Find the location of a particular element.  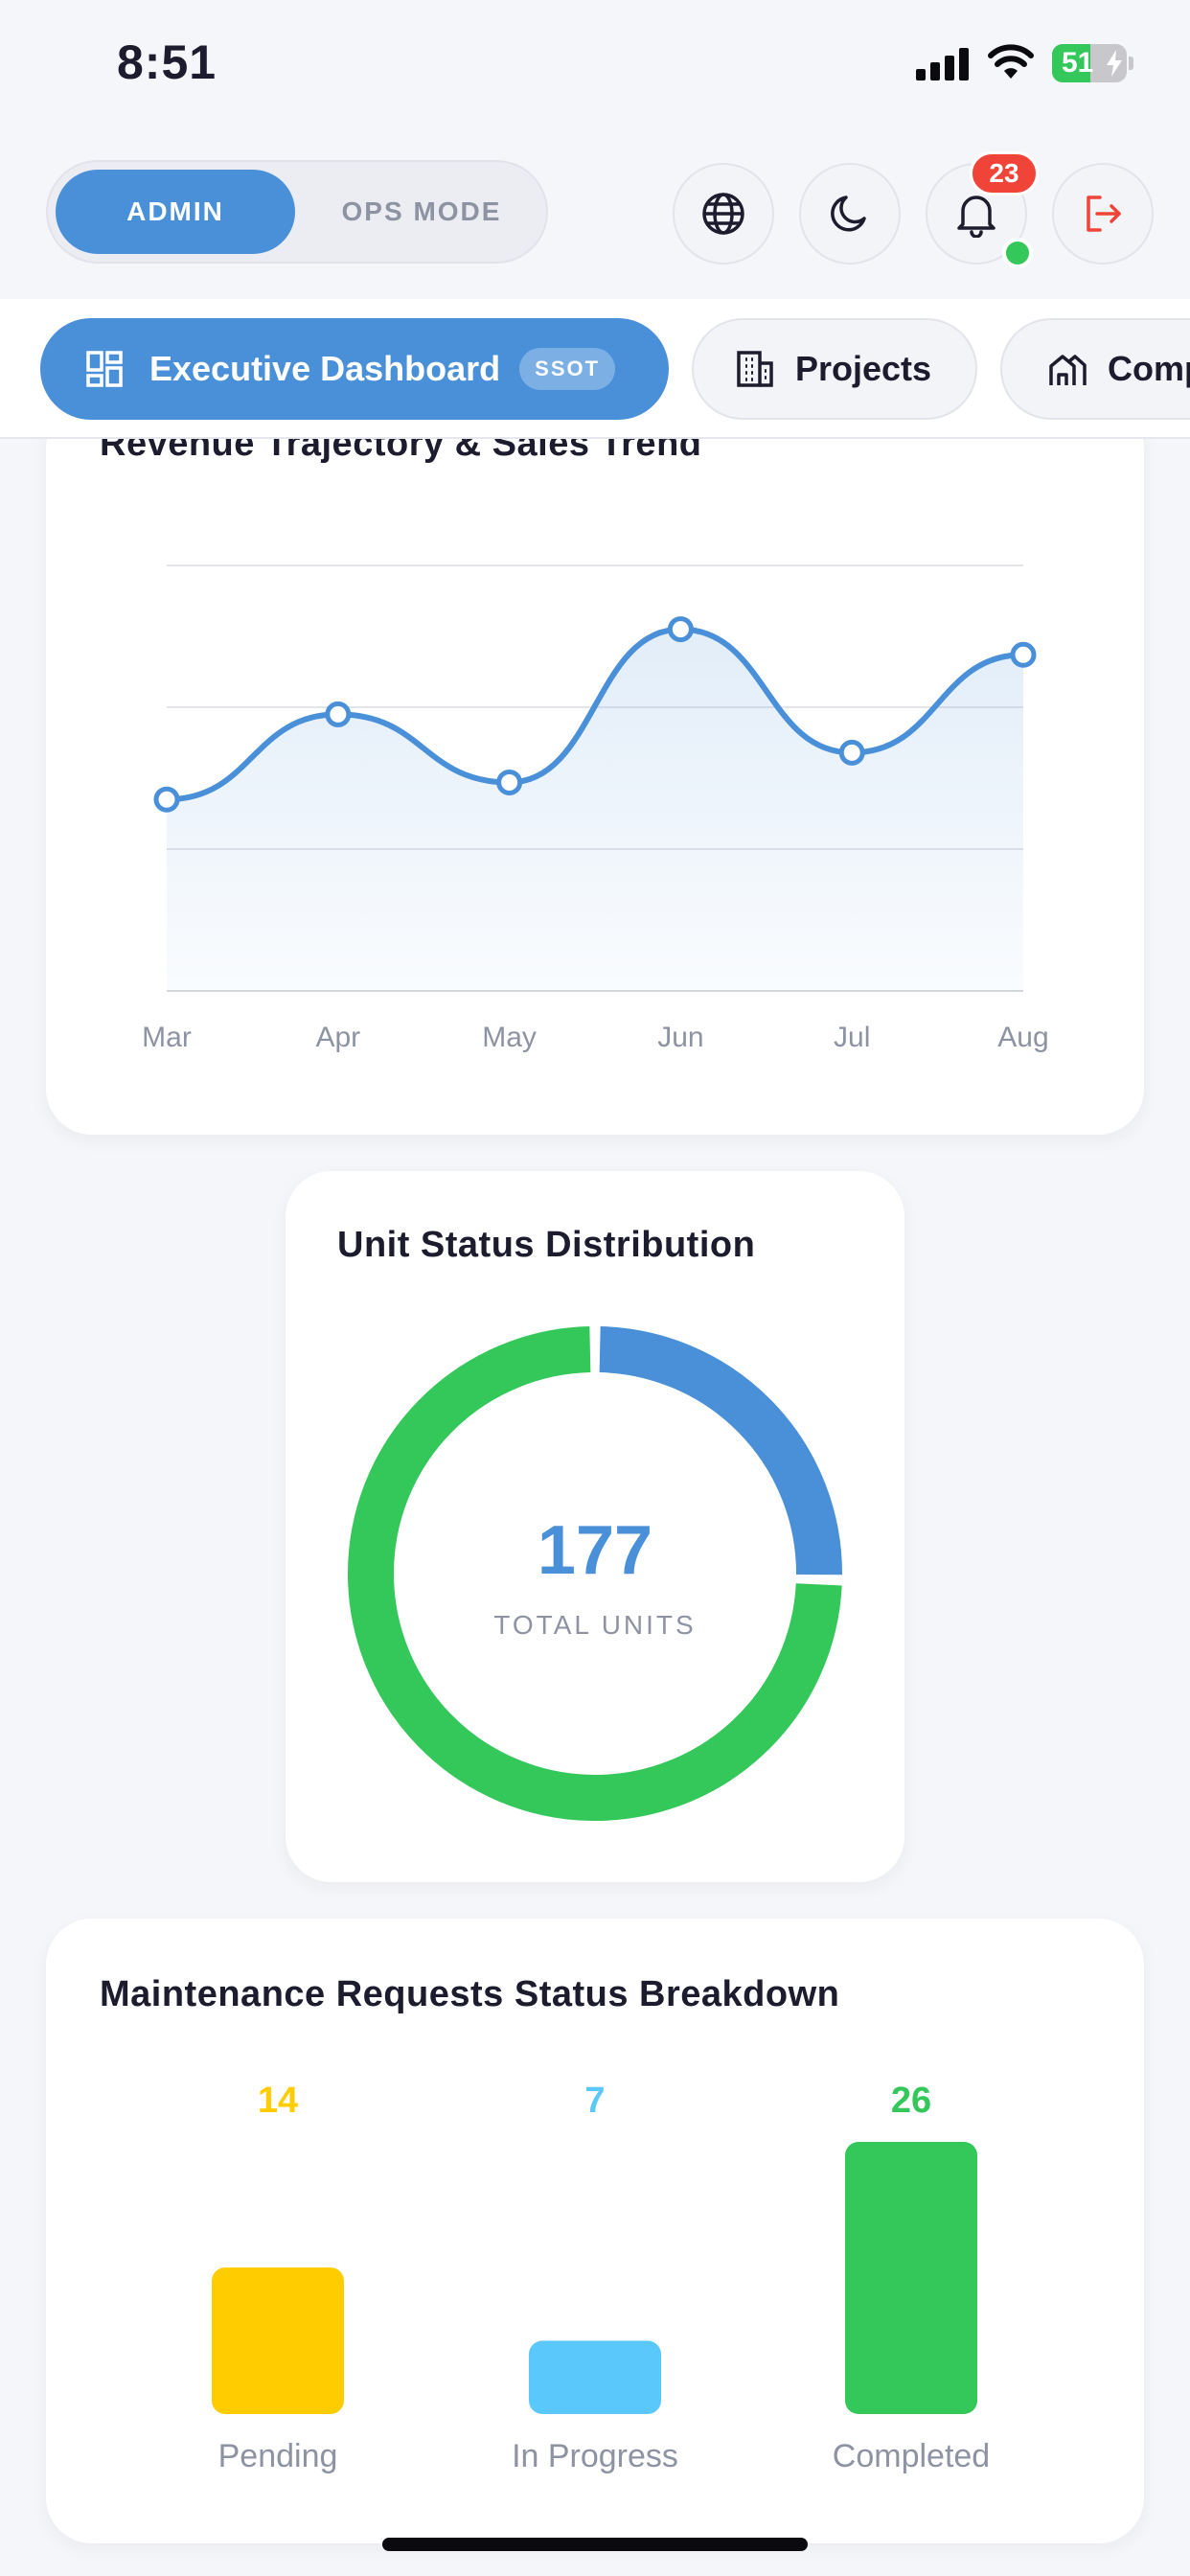

tab-projects: Projects is located at coordinates (835, 369).